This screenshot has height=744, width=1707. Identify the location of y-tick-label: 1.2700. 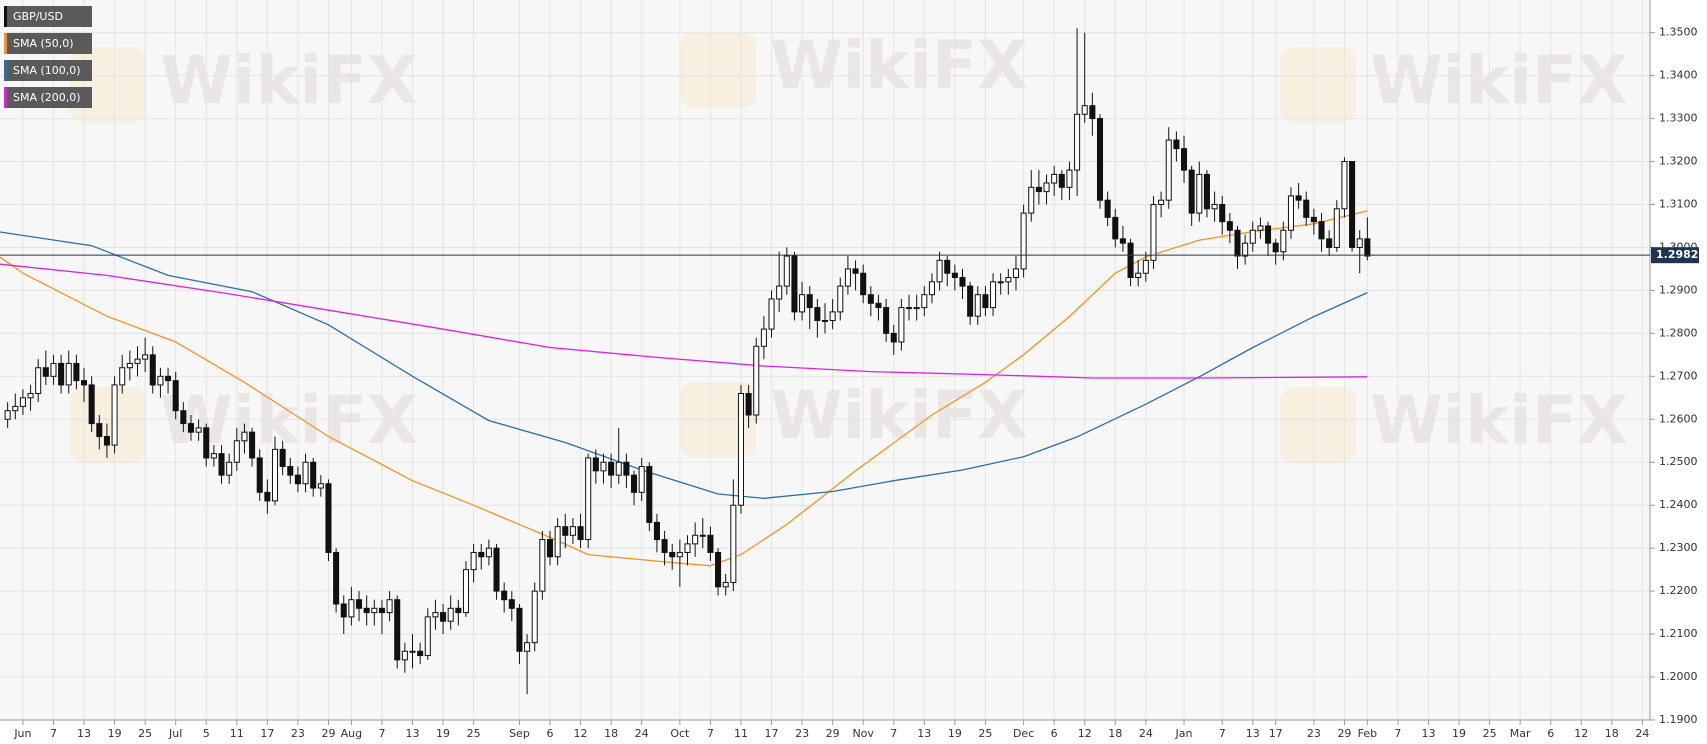
(1678, 375).